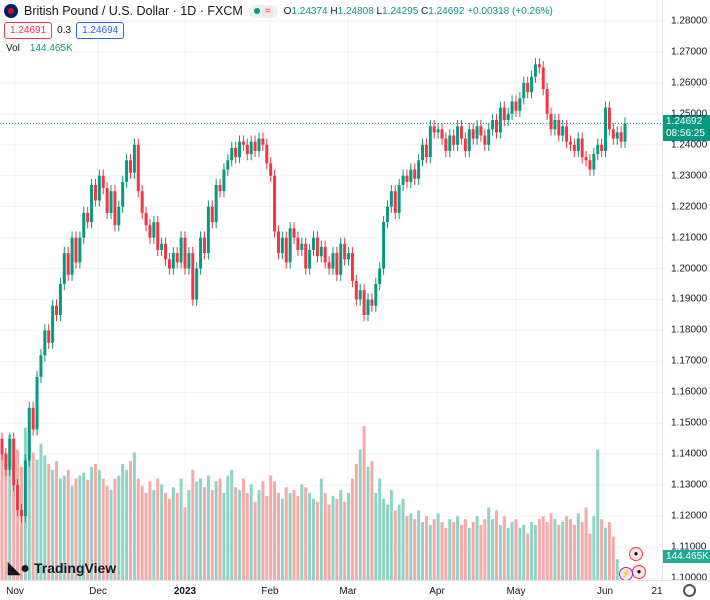 The image size is (710, 600). Describe the element at coordinates (133, 11) in the screenshot. I see `symbol-title: British Pound / U.S. Dollar · 1D · FXCM` at that location.